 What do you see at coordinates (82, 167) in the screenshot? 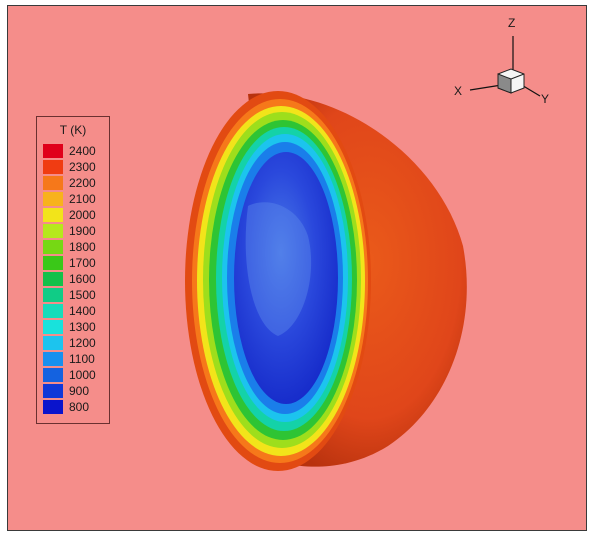
I see `legend-label: 2300` at bounding box center [82, 167].